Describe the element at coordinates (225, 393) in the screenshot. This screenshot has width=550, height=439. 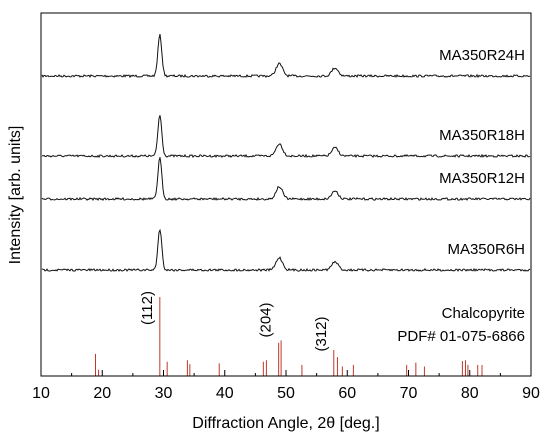
I see `x-tick-label: 40` at that location.